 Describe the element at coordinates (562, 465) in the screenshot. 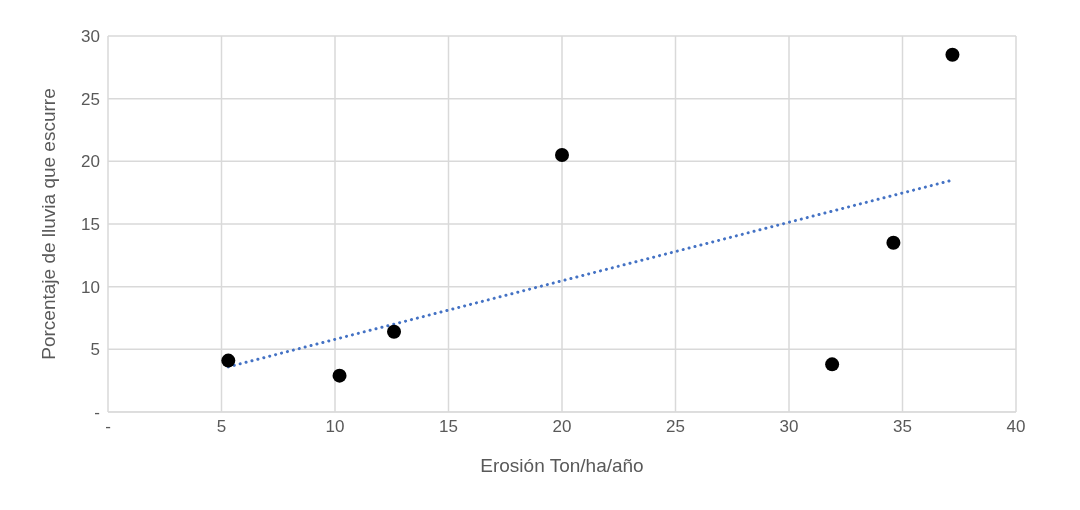

I see `x-axis-title: Erosión Ton/ha/año` at that location.